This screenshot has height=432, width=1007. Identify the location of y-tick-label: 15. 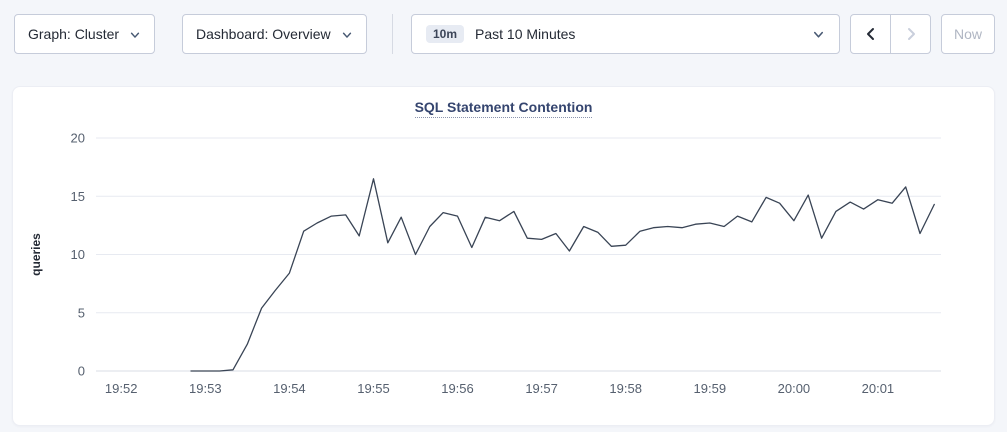
(78, 196).